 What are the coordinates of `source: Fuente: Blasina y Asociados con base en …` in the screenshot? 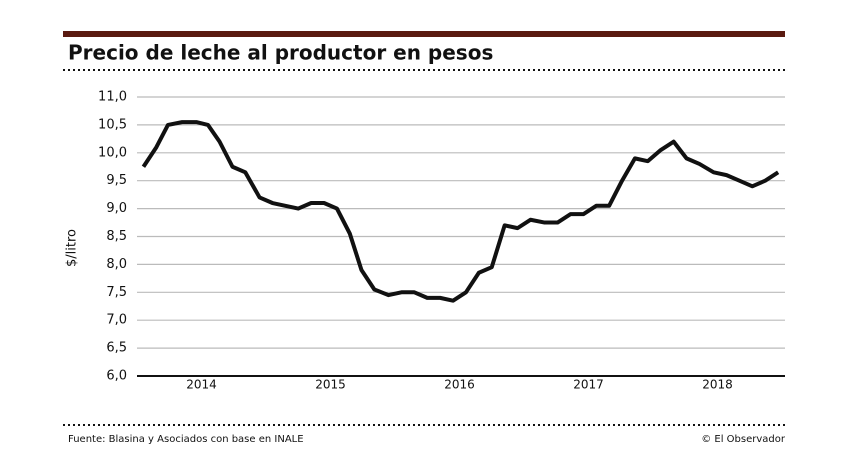 It's located at (186, 439).